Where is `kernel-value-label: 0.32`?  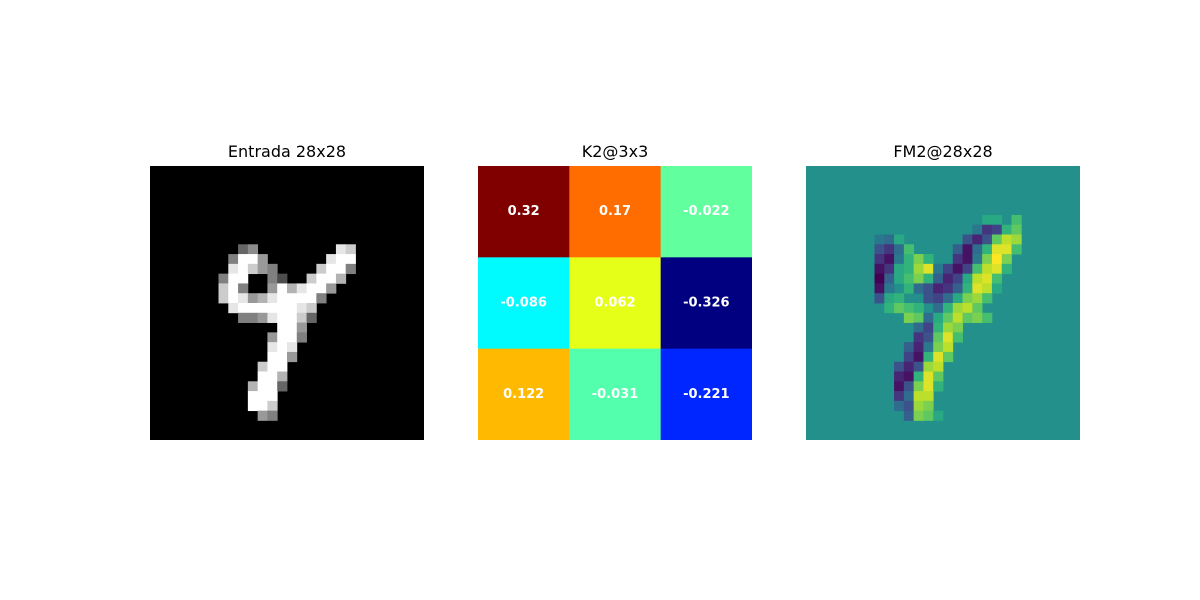 kernel-value-label: 0.32 is located at coordinates (524, 211).